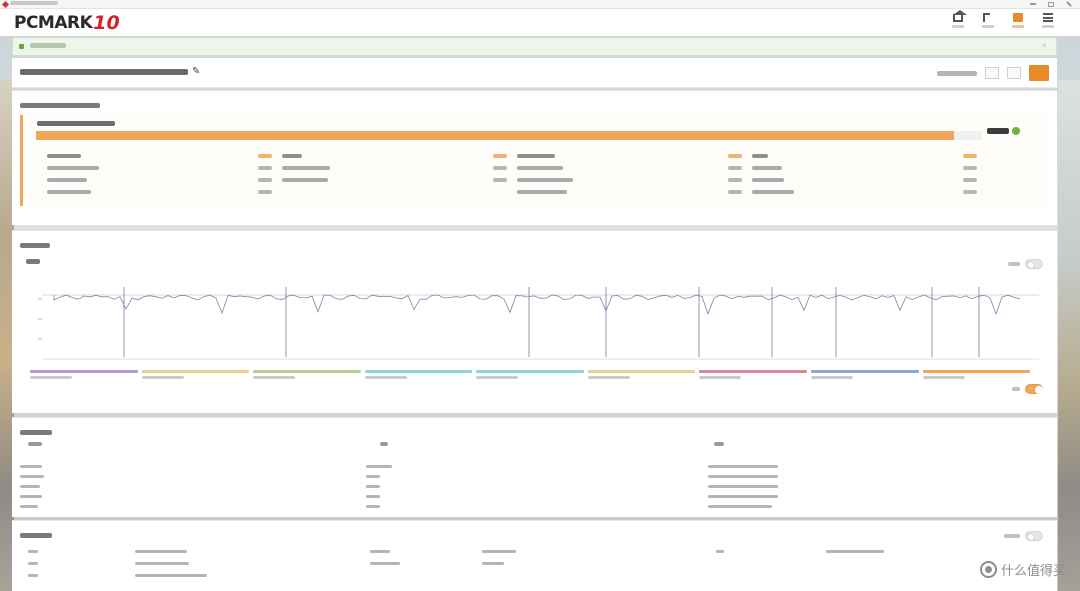 The height and width of the screenshot is (591, 1080). I want to click on valid-result-notice: ×, so click(534, 46).